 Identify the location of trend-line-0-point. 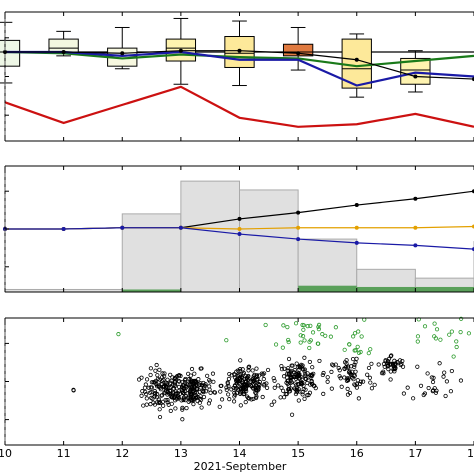
(415, 198).